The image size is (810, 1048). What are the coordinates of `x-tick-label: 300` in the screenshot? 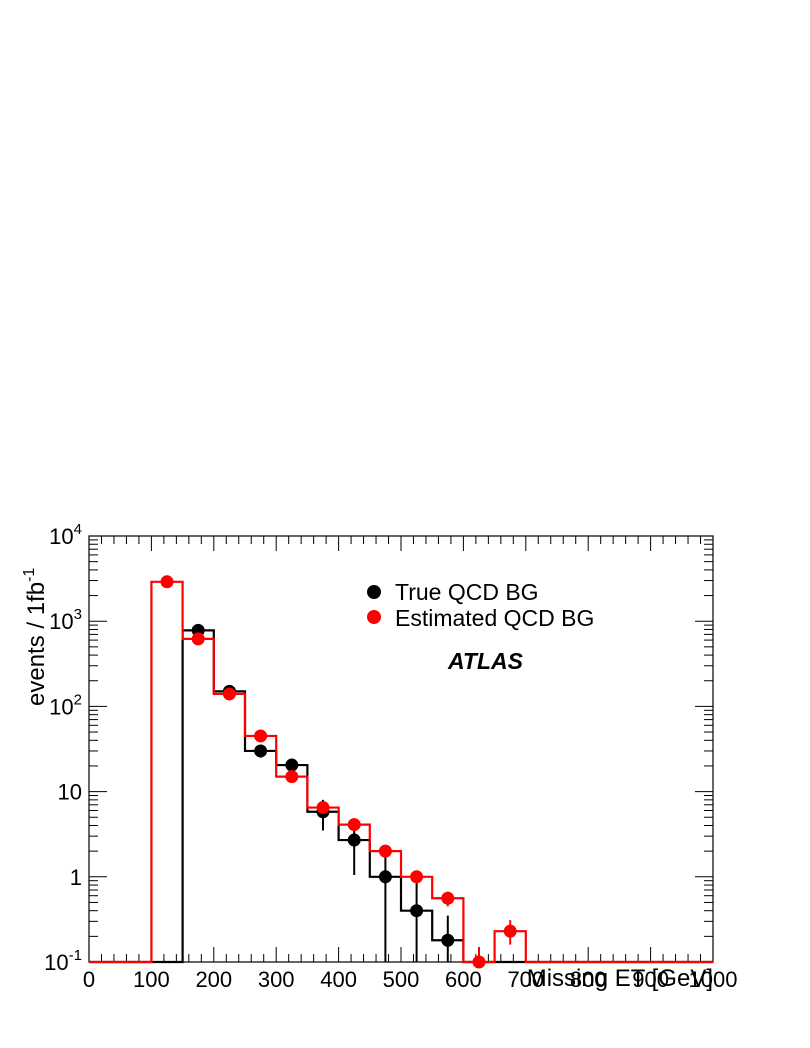 It's located at (276, 979).